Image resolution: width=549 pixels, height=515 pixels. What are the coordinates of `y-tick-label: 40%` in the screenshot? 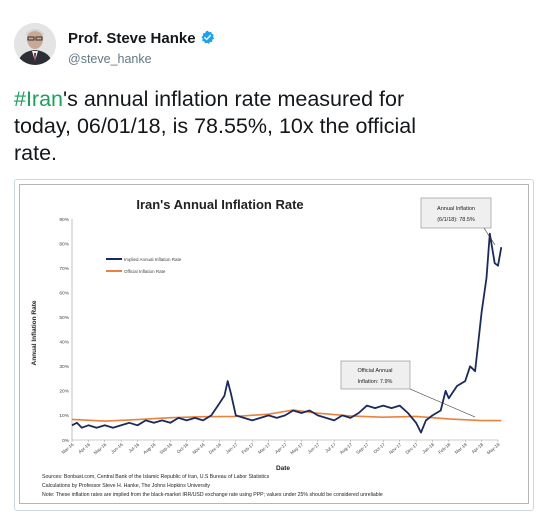 It's located at (64, 343).